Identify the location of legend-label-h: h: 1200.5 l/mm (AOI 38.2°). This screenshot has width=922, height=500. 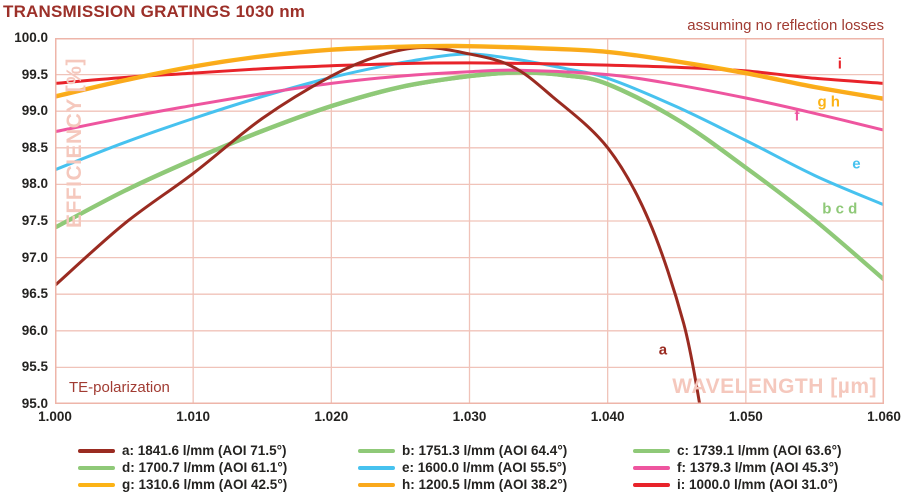
(485, 484).